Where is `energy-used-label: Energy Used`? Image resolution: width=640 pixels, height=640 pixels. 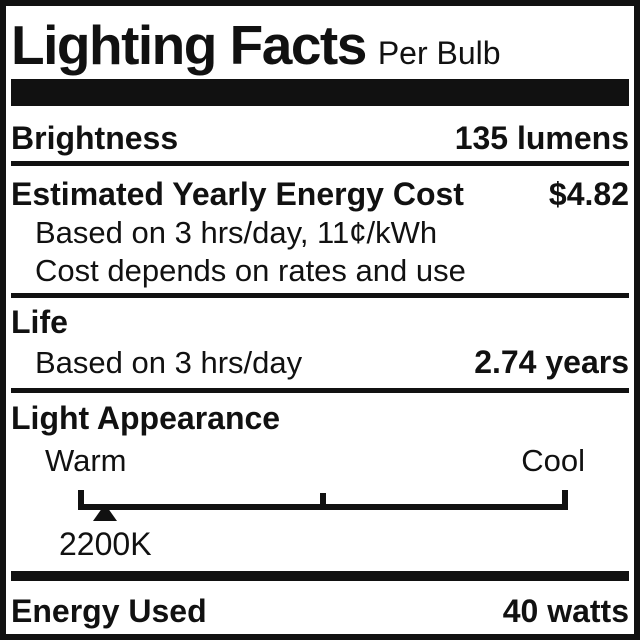
energy-used-label: Energy Used is located at coordinates (109, 611).